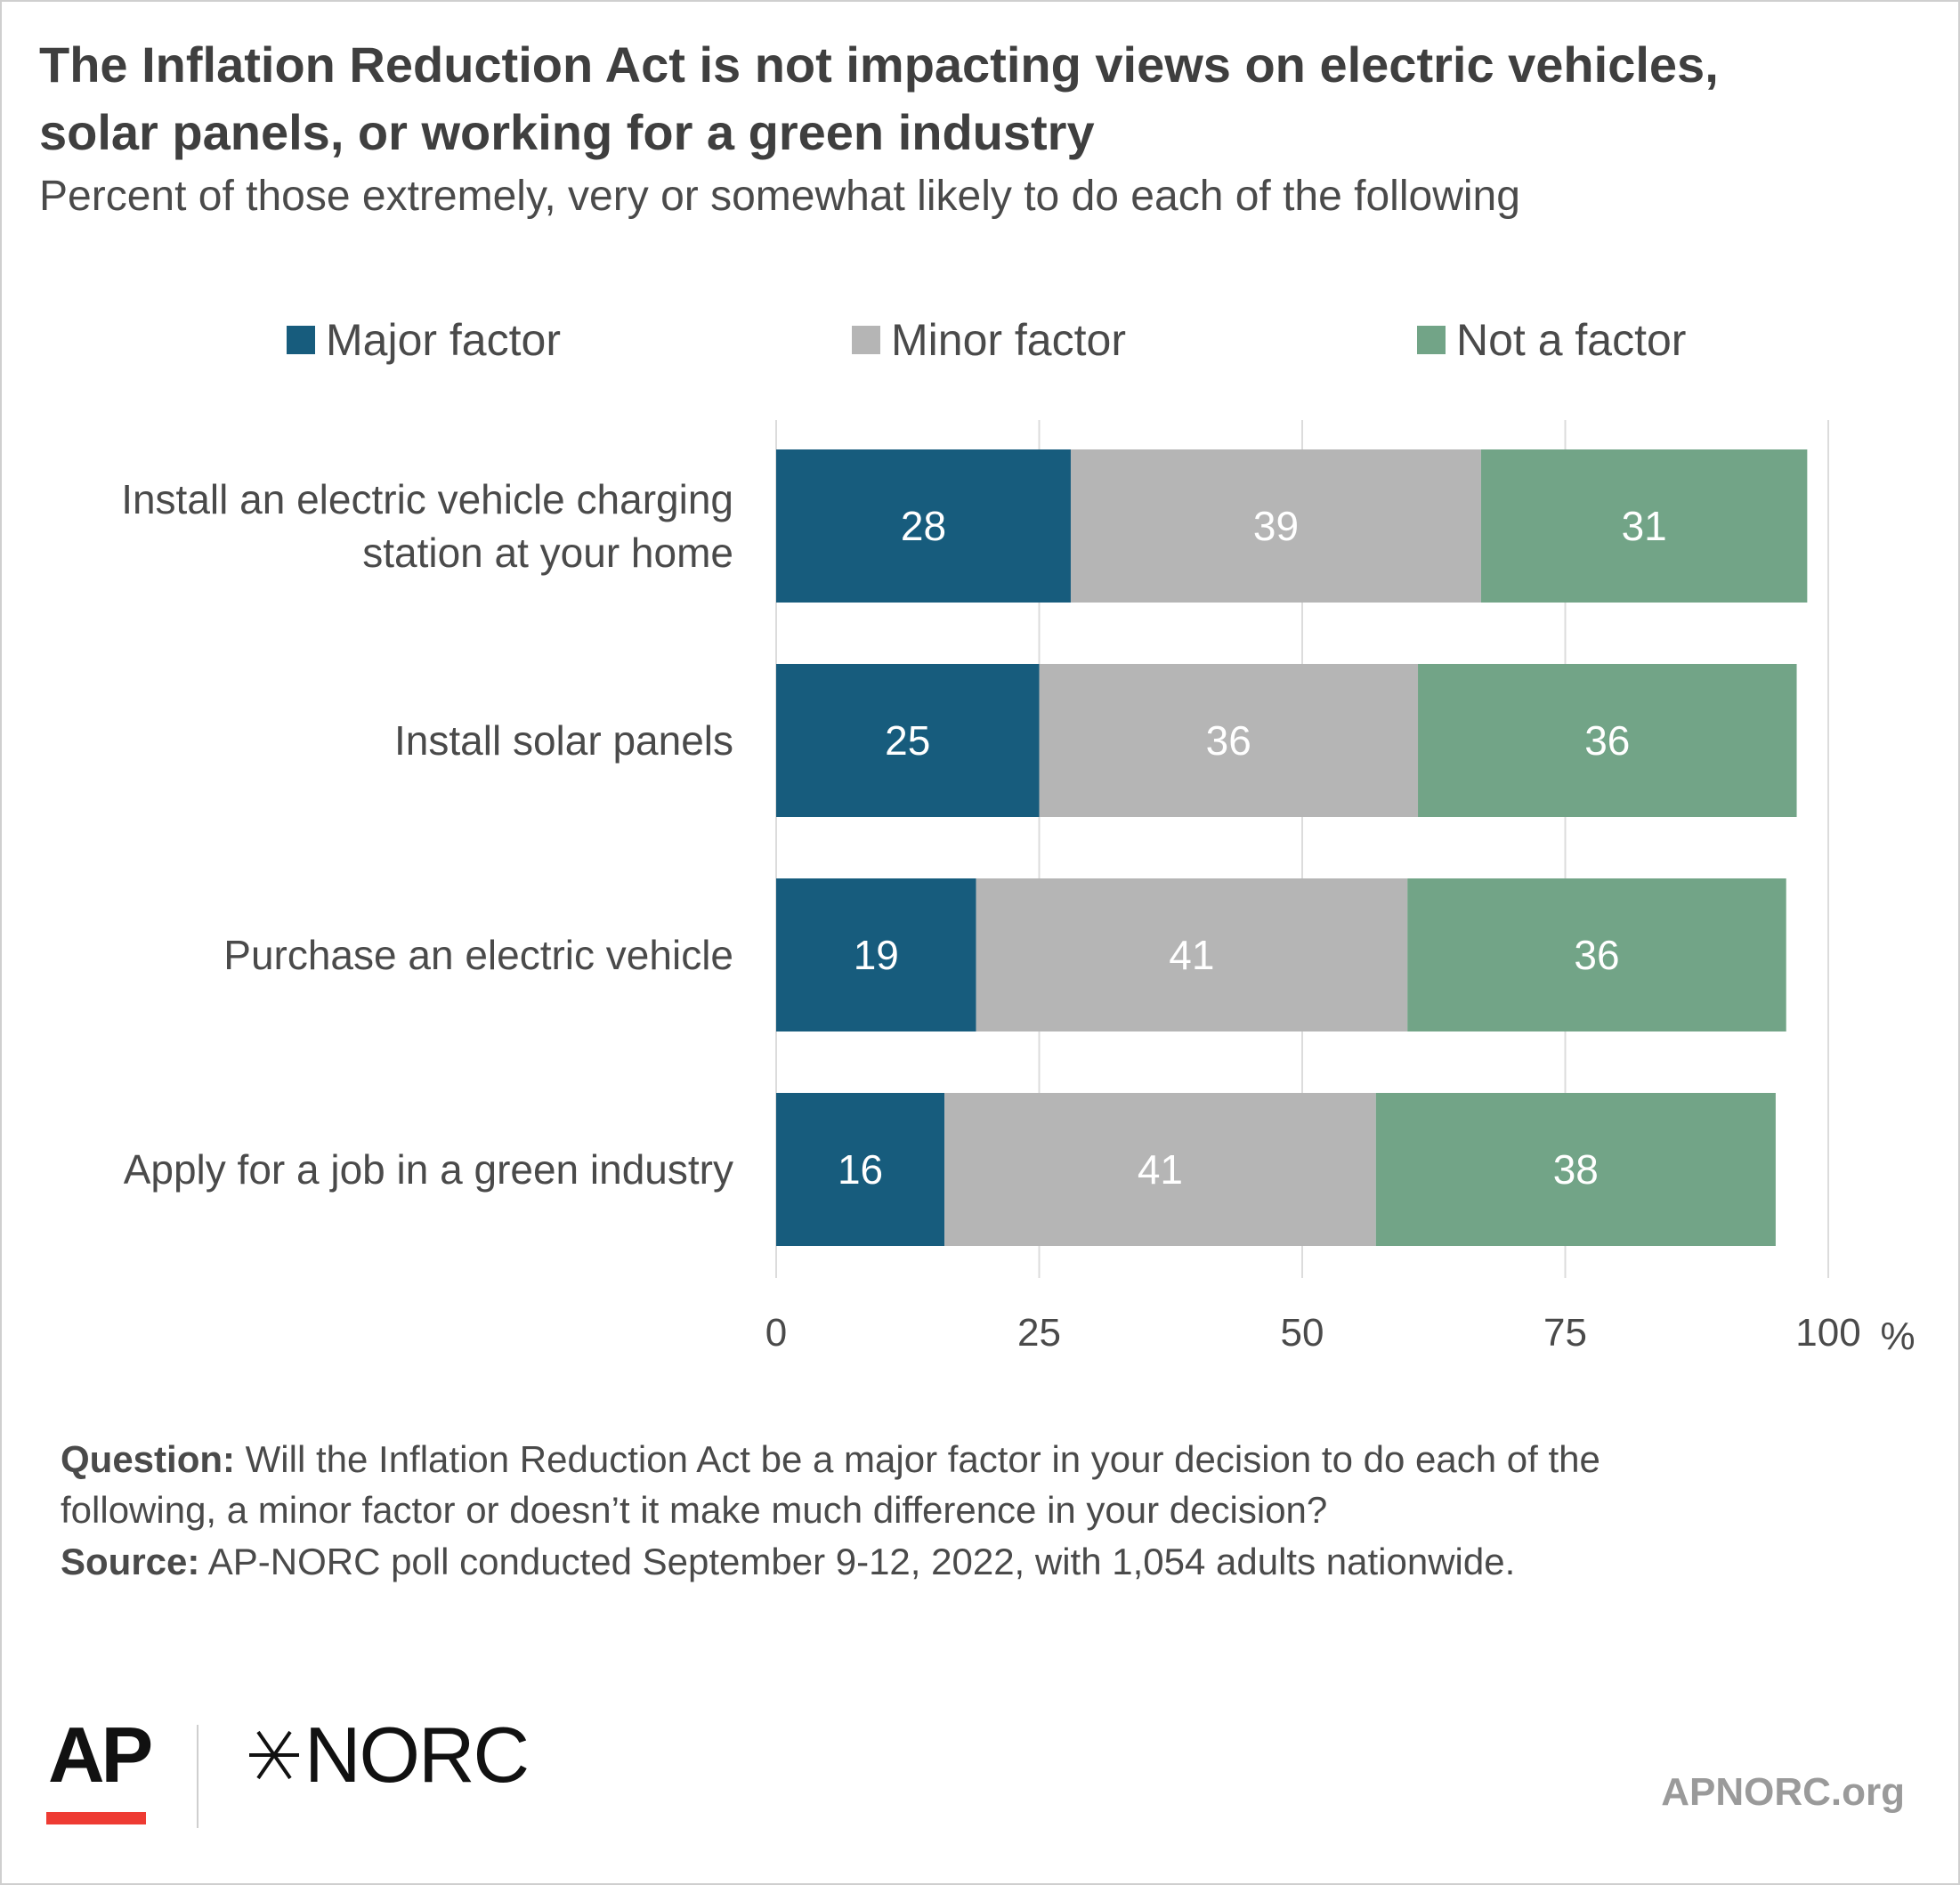  I want to click on bar-value-label: 19, so click(876, 955).